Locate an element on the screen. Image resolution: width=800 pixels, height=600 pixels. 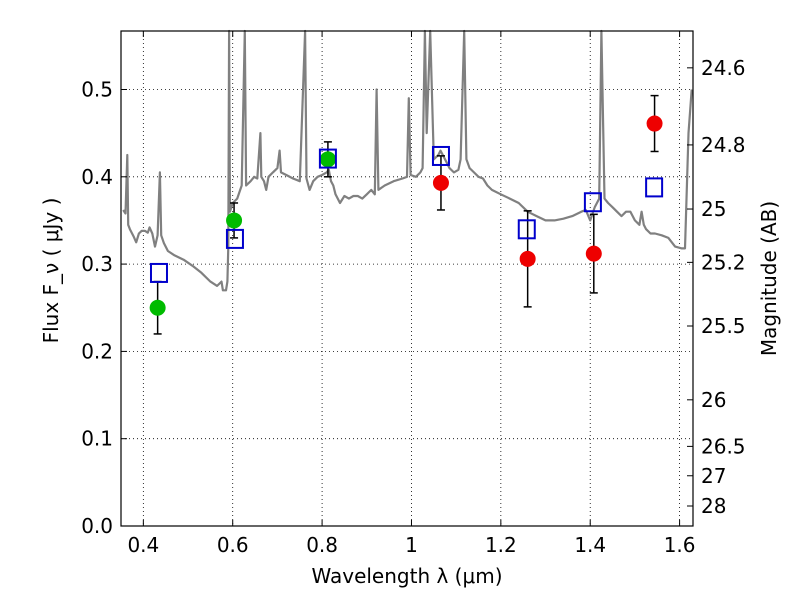
x-tick-label: 1 is located at coordinates (411, 545).